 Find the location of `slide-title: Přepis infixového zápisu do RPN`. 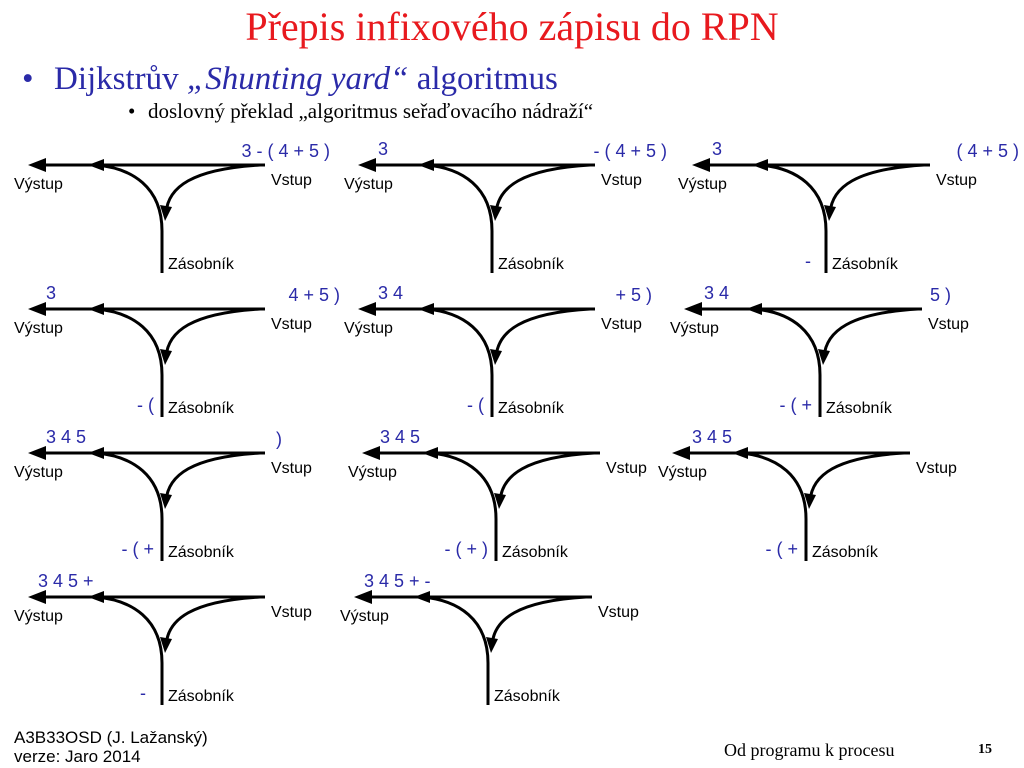

slide-title: Přepis infixového zápisu do RPN is located at coordinates (512, 26).